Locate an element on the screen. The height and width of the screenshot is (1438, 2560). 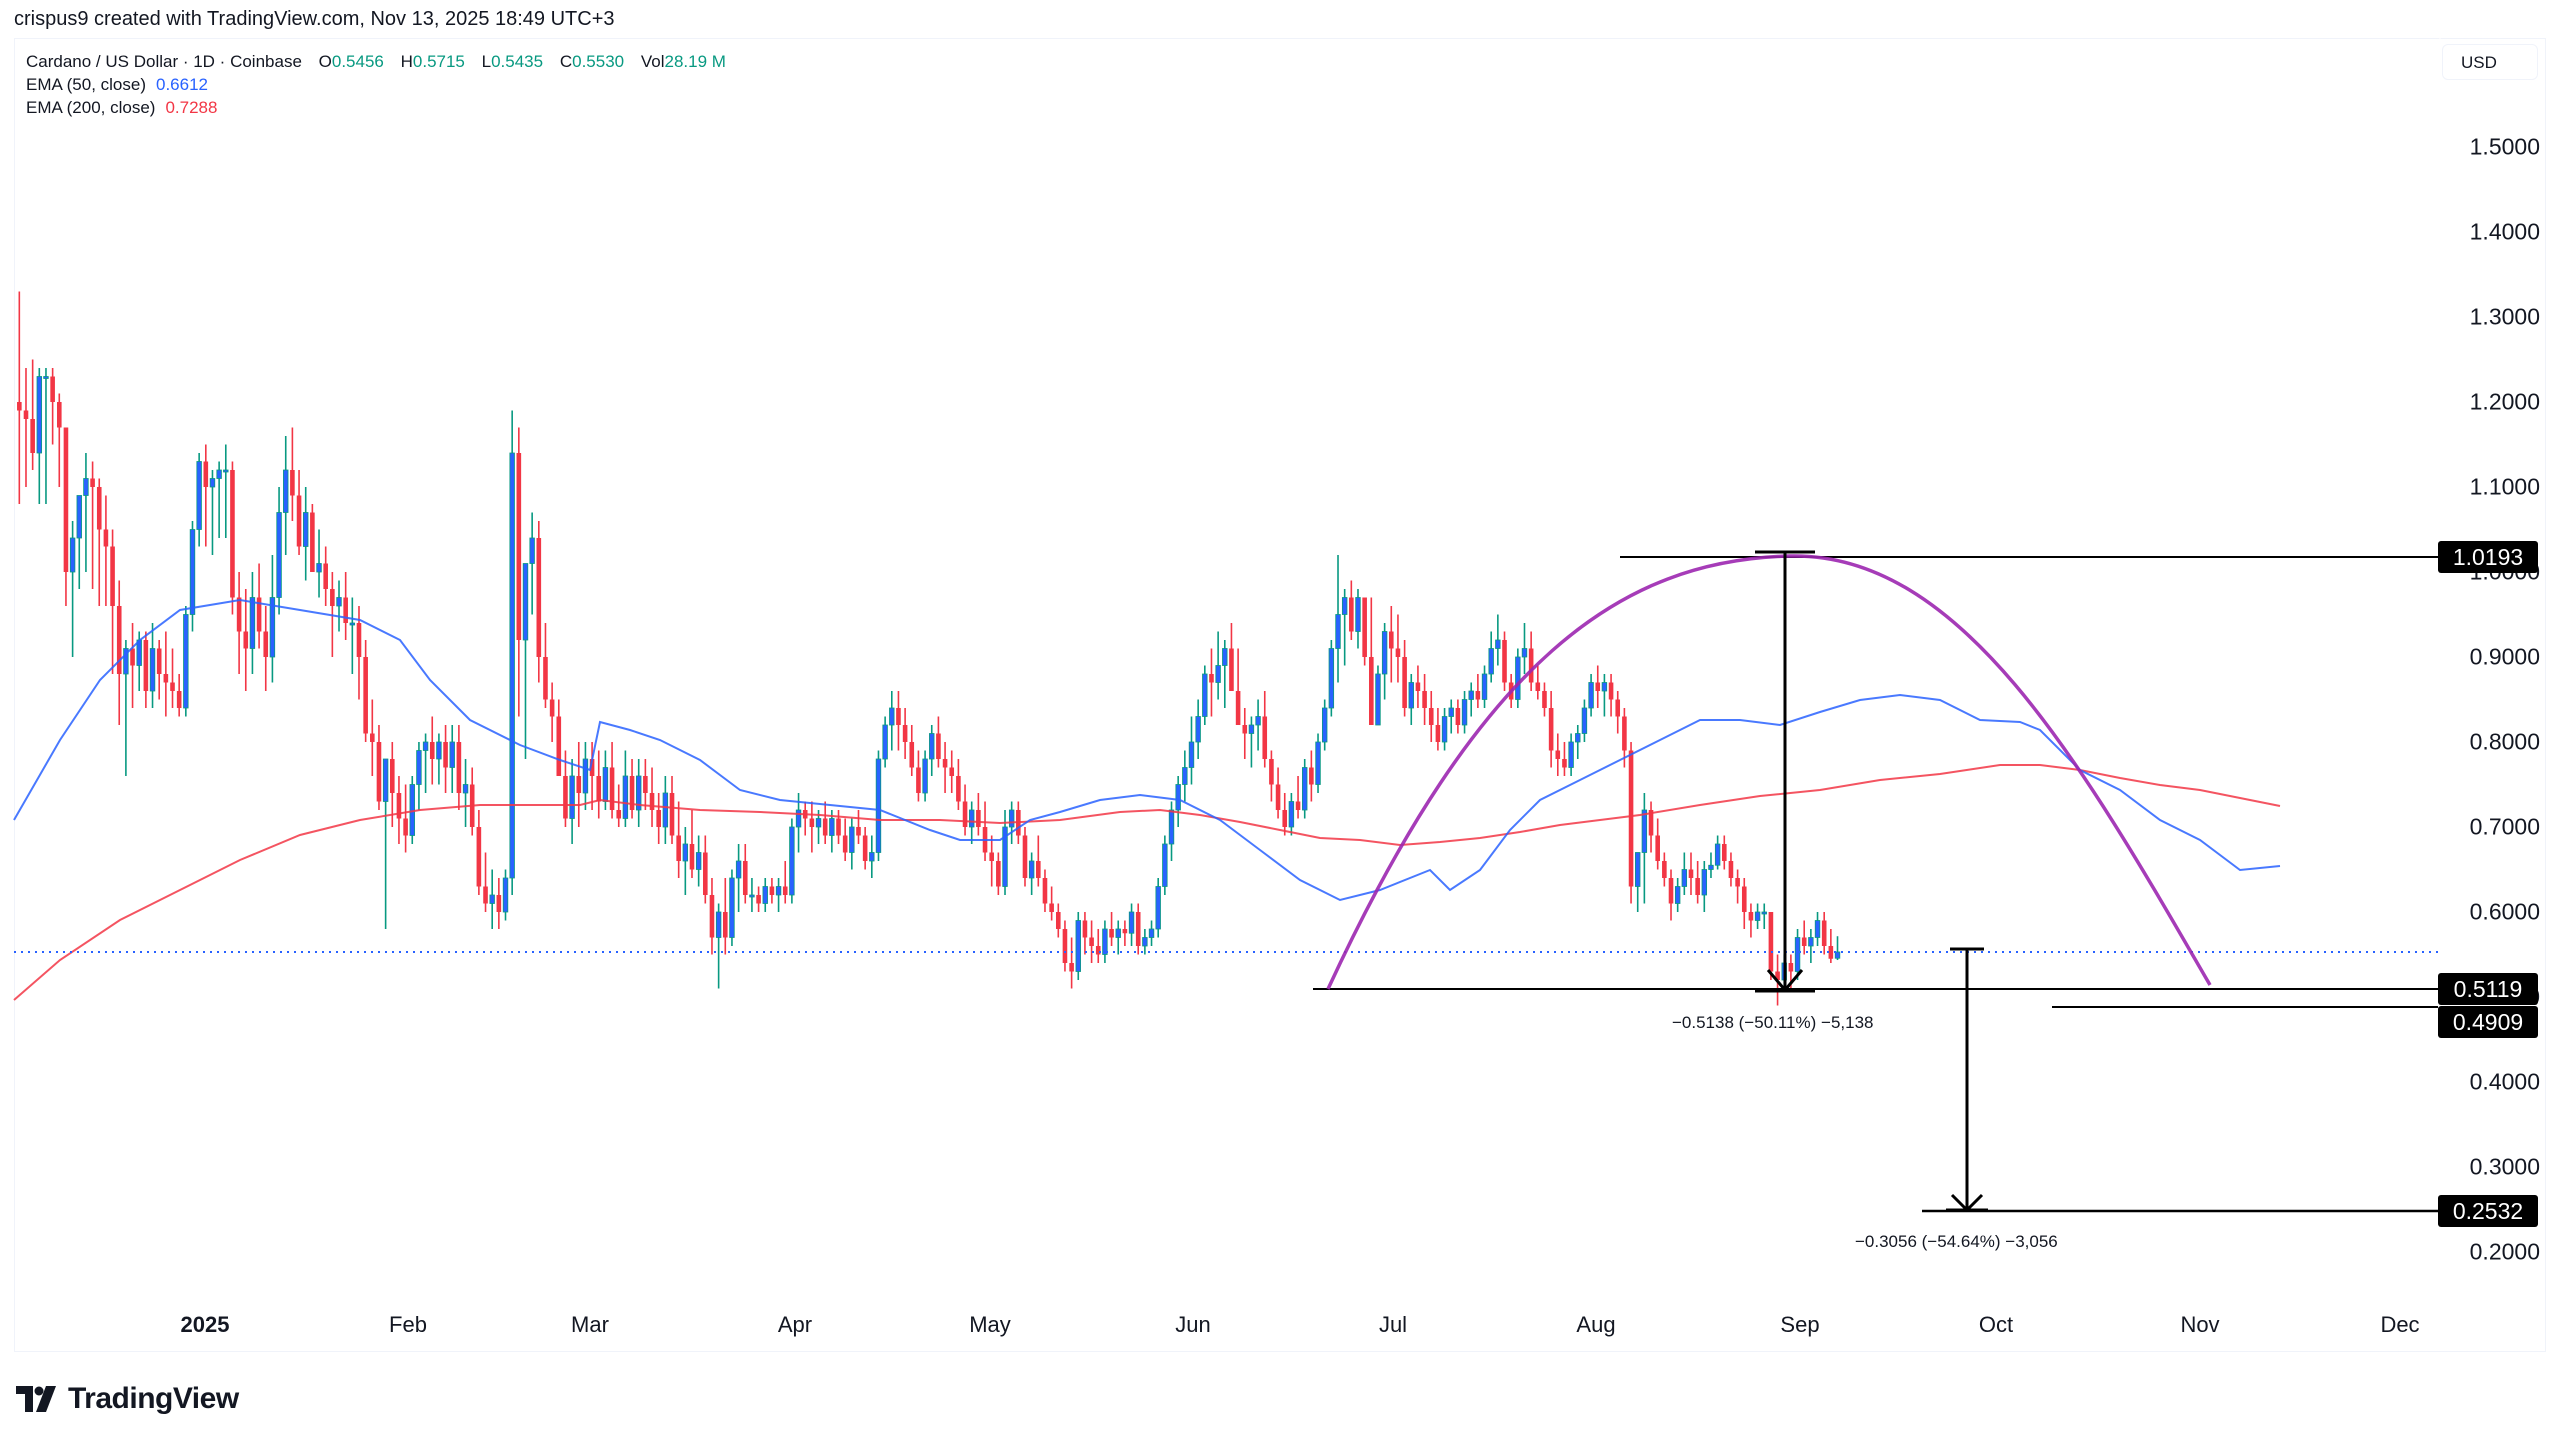
time-tick: Mar is located at coordinates (590, 1324).